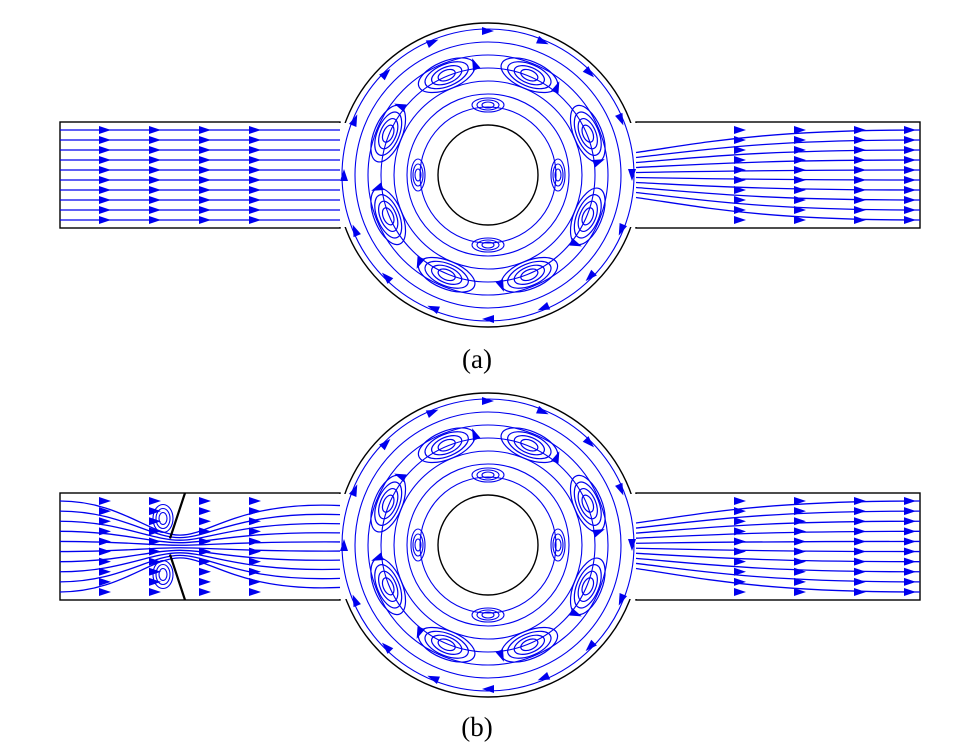 This screenshot has height=750, width=954. What do you see at coordinates (177, 515) in the screenshot?
I see `obstacle-baffle-top` at bounding box center [177, 515].